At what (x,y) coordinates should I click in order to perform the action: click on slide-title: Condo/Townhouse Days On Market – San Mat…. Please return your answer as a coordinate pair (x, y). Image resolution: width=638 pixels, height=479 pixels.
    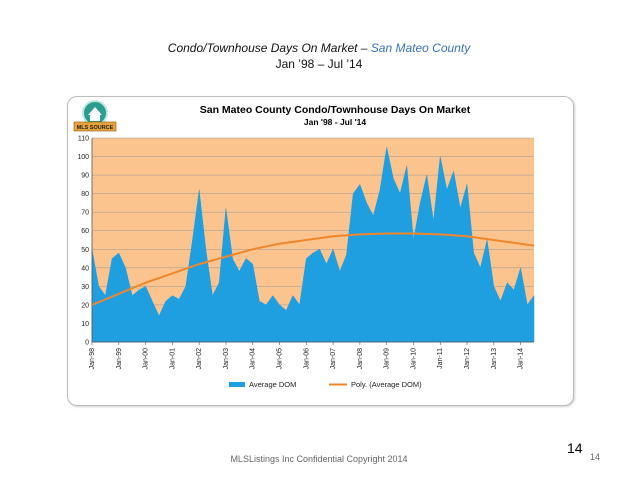
    Looking at the image, I should click on (319, 48).